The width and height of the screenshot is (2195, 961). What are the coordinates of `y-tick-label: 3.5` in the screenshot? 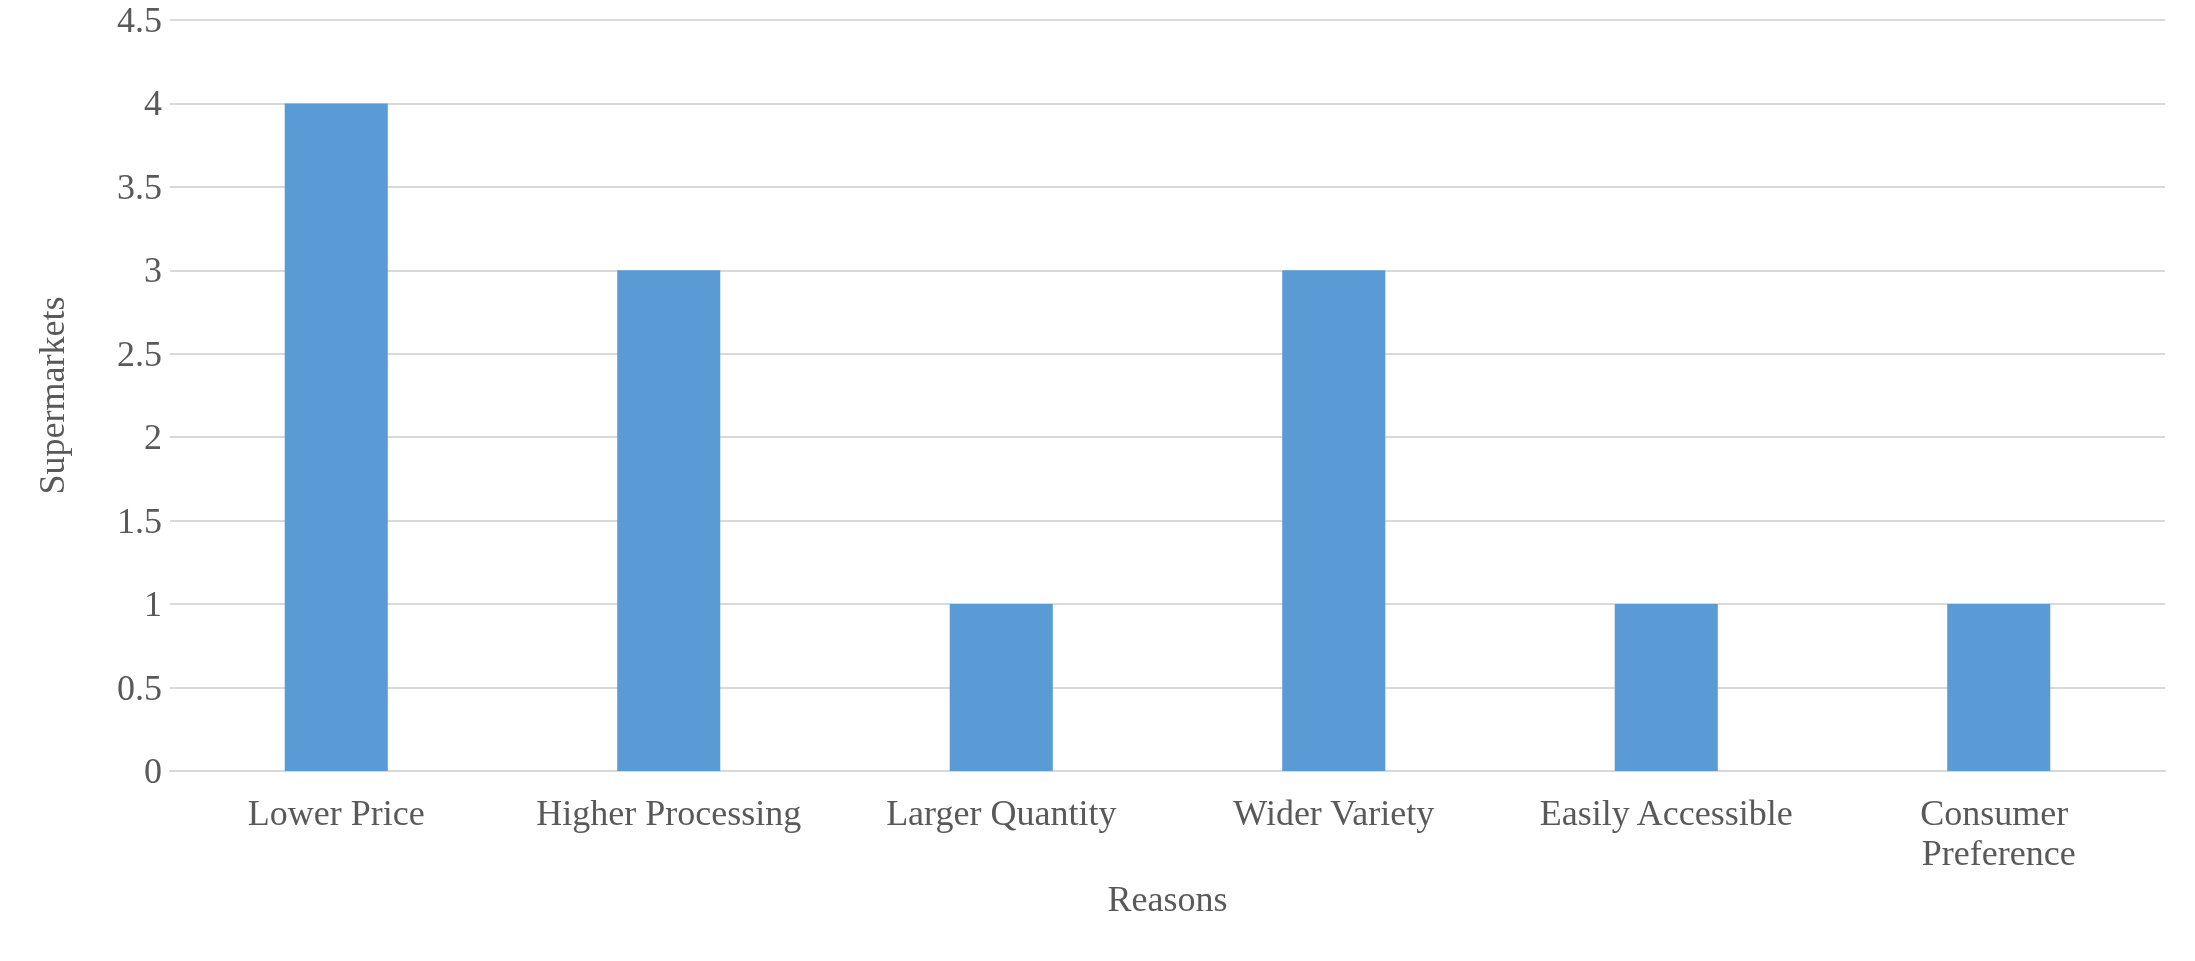 It's located at (139, 186).